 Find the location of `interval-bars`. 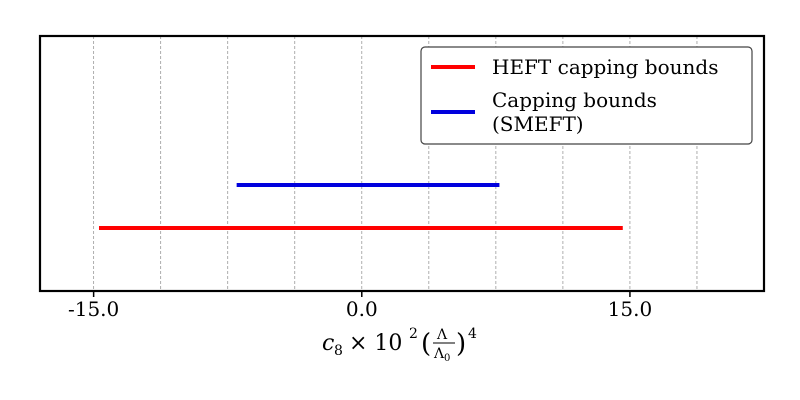

interval-bars is located at coordinates (360, 206).